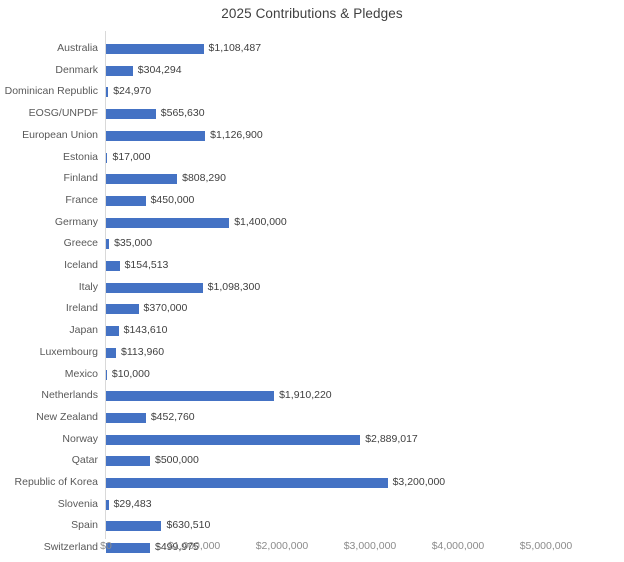 The image size is (624, 562). I want to click on bar-value-label: $3,200,000, so click(419, 482).